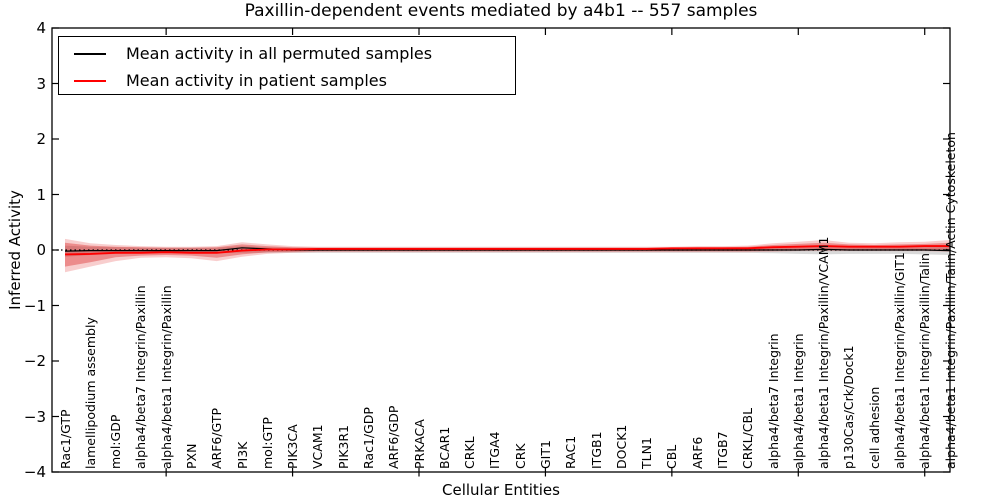 This screenshot has height=500, width=1000. Describe the element at coordinates (444, 447) in the screenshot. I see `x-tick-label: BCAR1` at that location.